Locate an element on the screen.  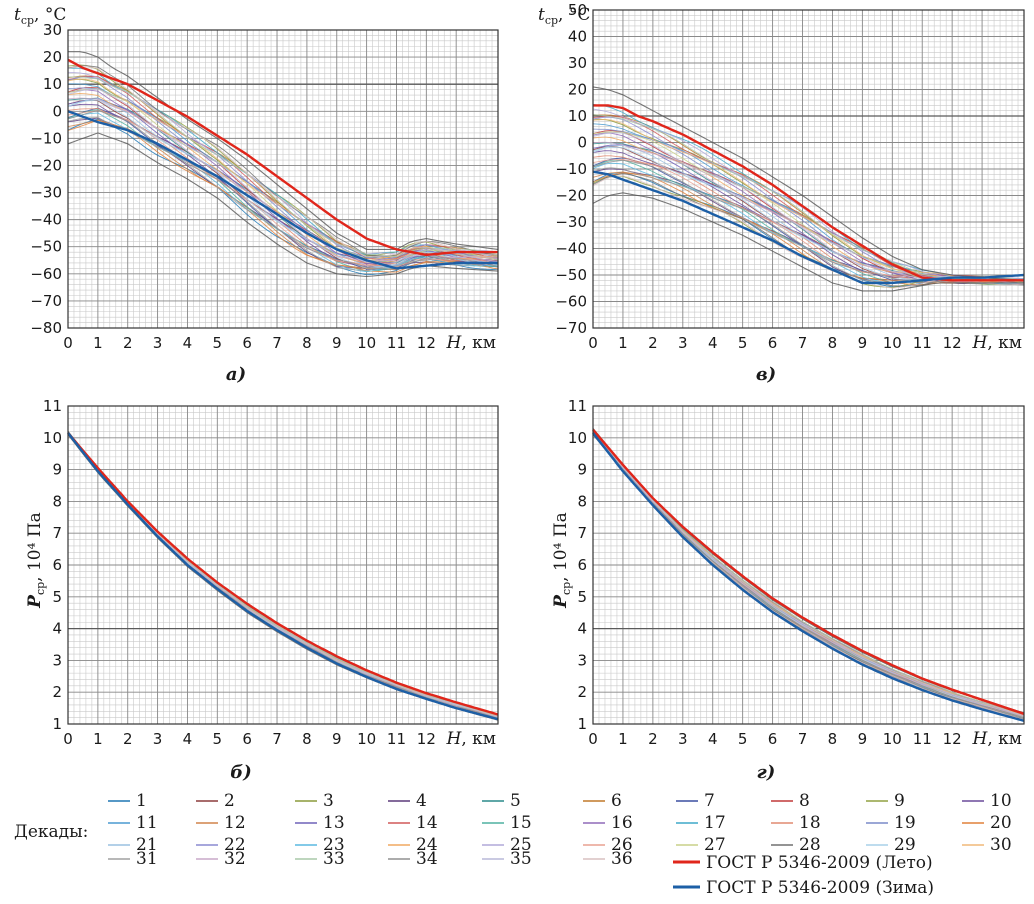
legend-item-34: 34 is located at coordinates (413, 859).